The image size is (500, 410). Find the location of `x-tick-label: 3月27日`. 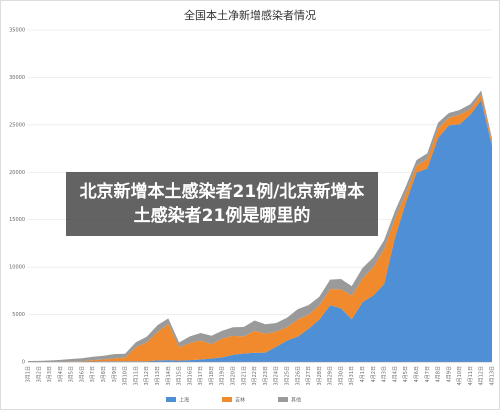

x-tick-label: 3月27日 is located at coordinates (309, 376).